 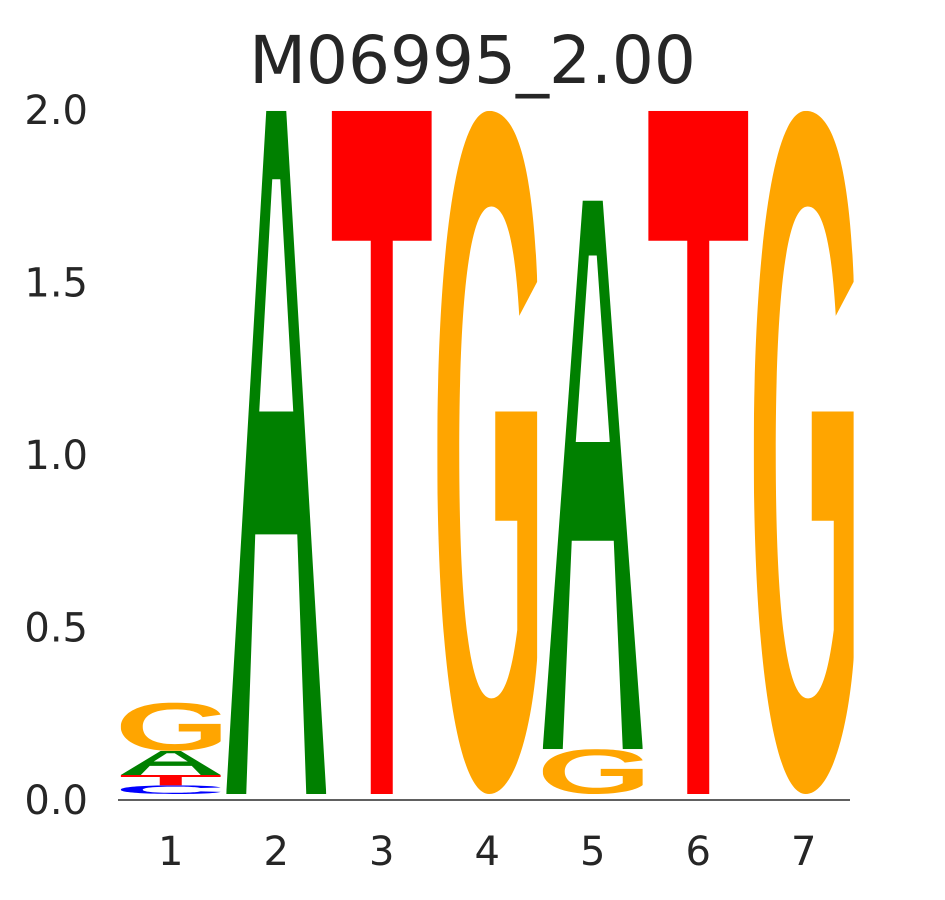 I want to click on x-tick-label: 6, so click(x=698, y=852).